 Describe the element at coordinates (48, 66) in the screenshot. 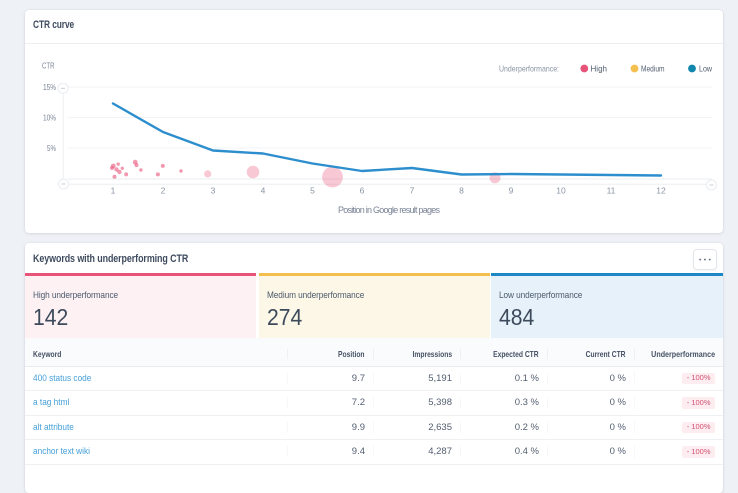

I see `svg-text: CTR` at that location.